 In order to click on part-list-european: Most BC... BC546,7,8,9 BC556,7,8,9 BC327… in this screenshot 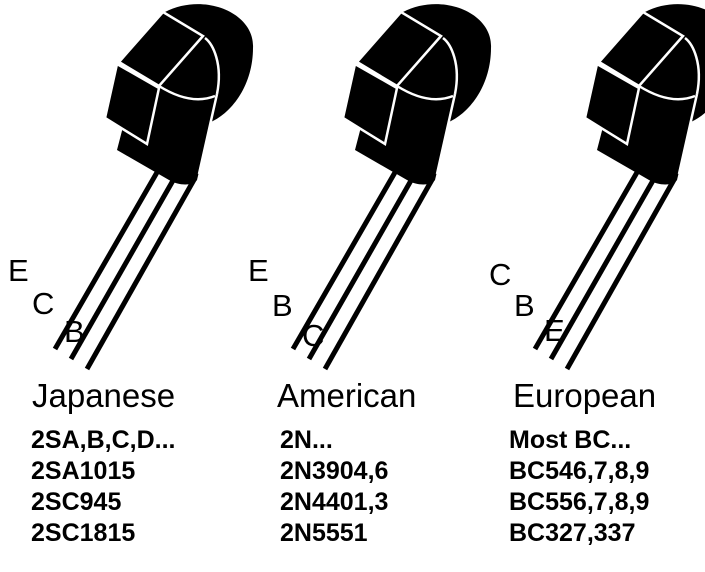, I will do `click(579, 487)`.